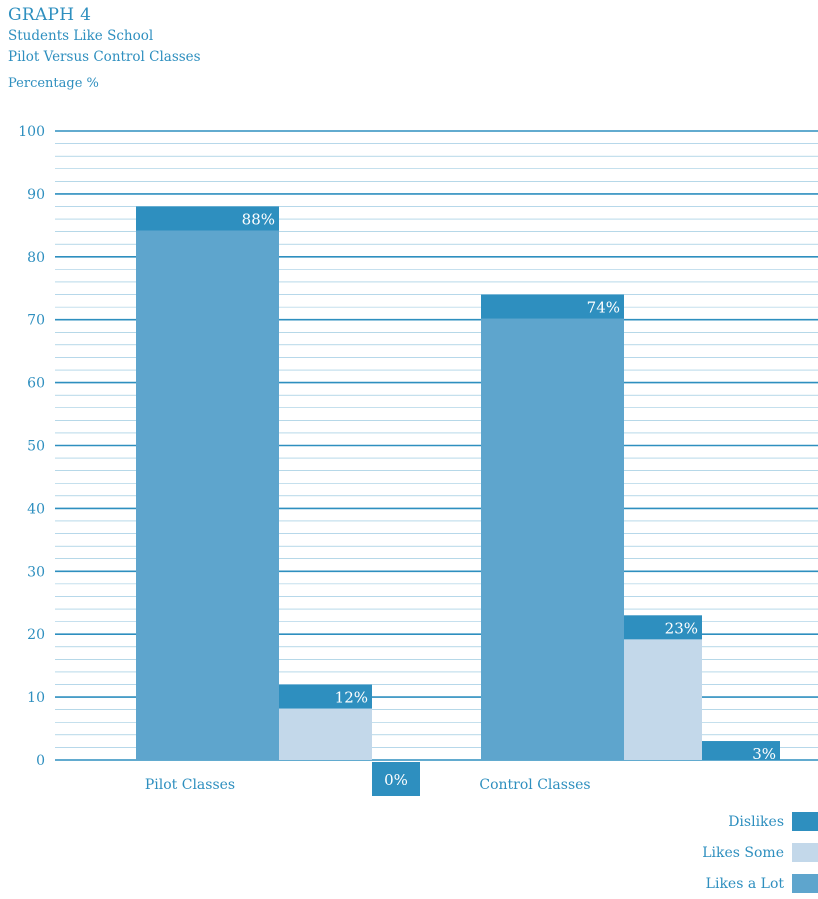 The image size is (818, 899). I want to click on y-tick-label: 50, so click(36, 447).